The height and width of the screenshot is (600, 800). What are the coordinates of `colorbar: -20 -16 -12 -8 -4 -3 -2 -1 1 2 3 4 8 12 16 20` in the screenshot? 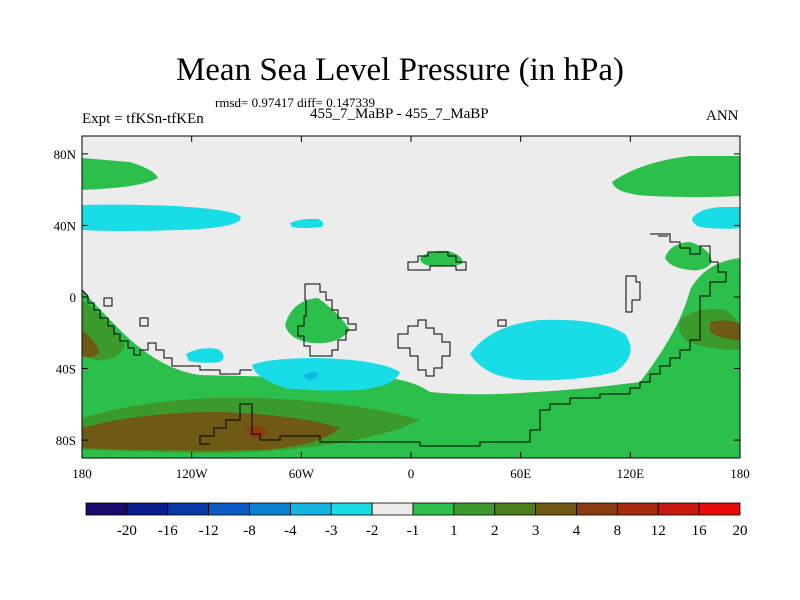 It's located at (416, 520).